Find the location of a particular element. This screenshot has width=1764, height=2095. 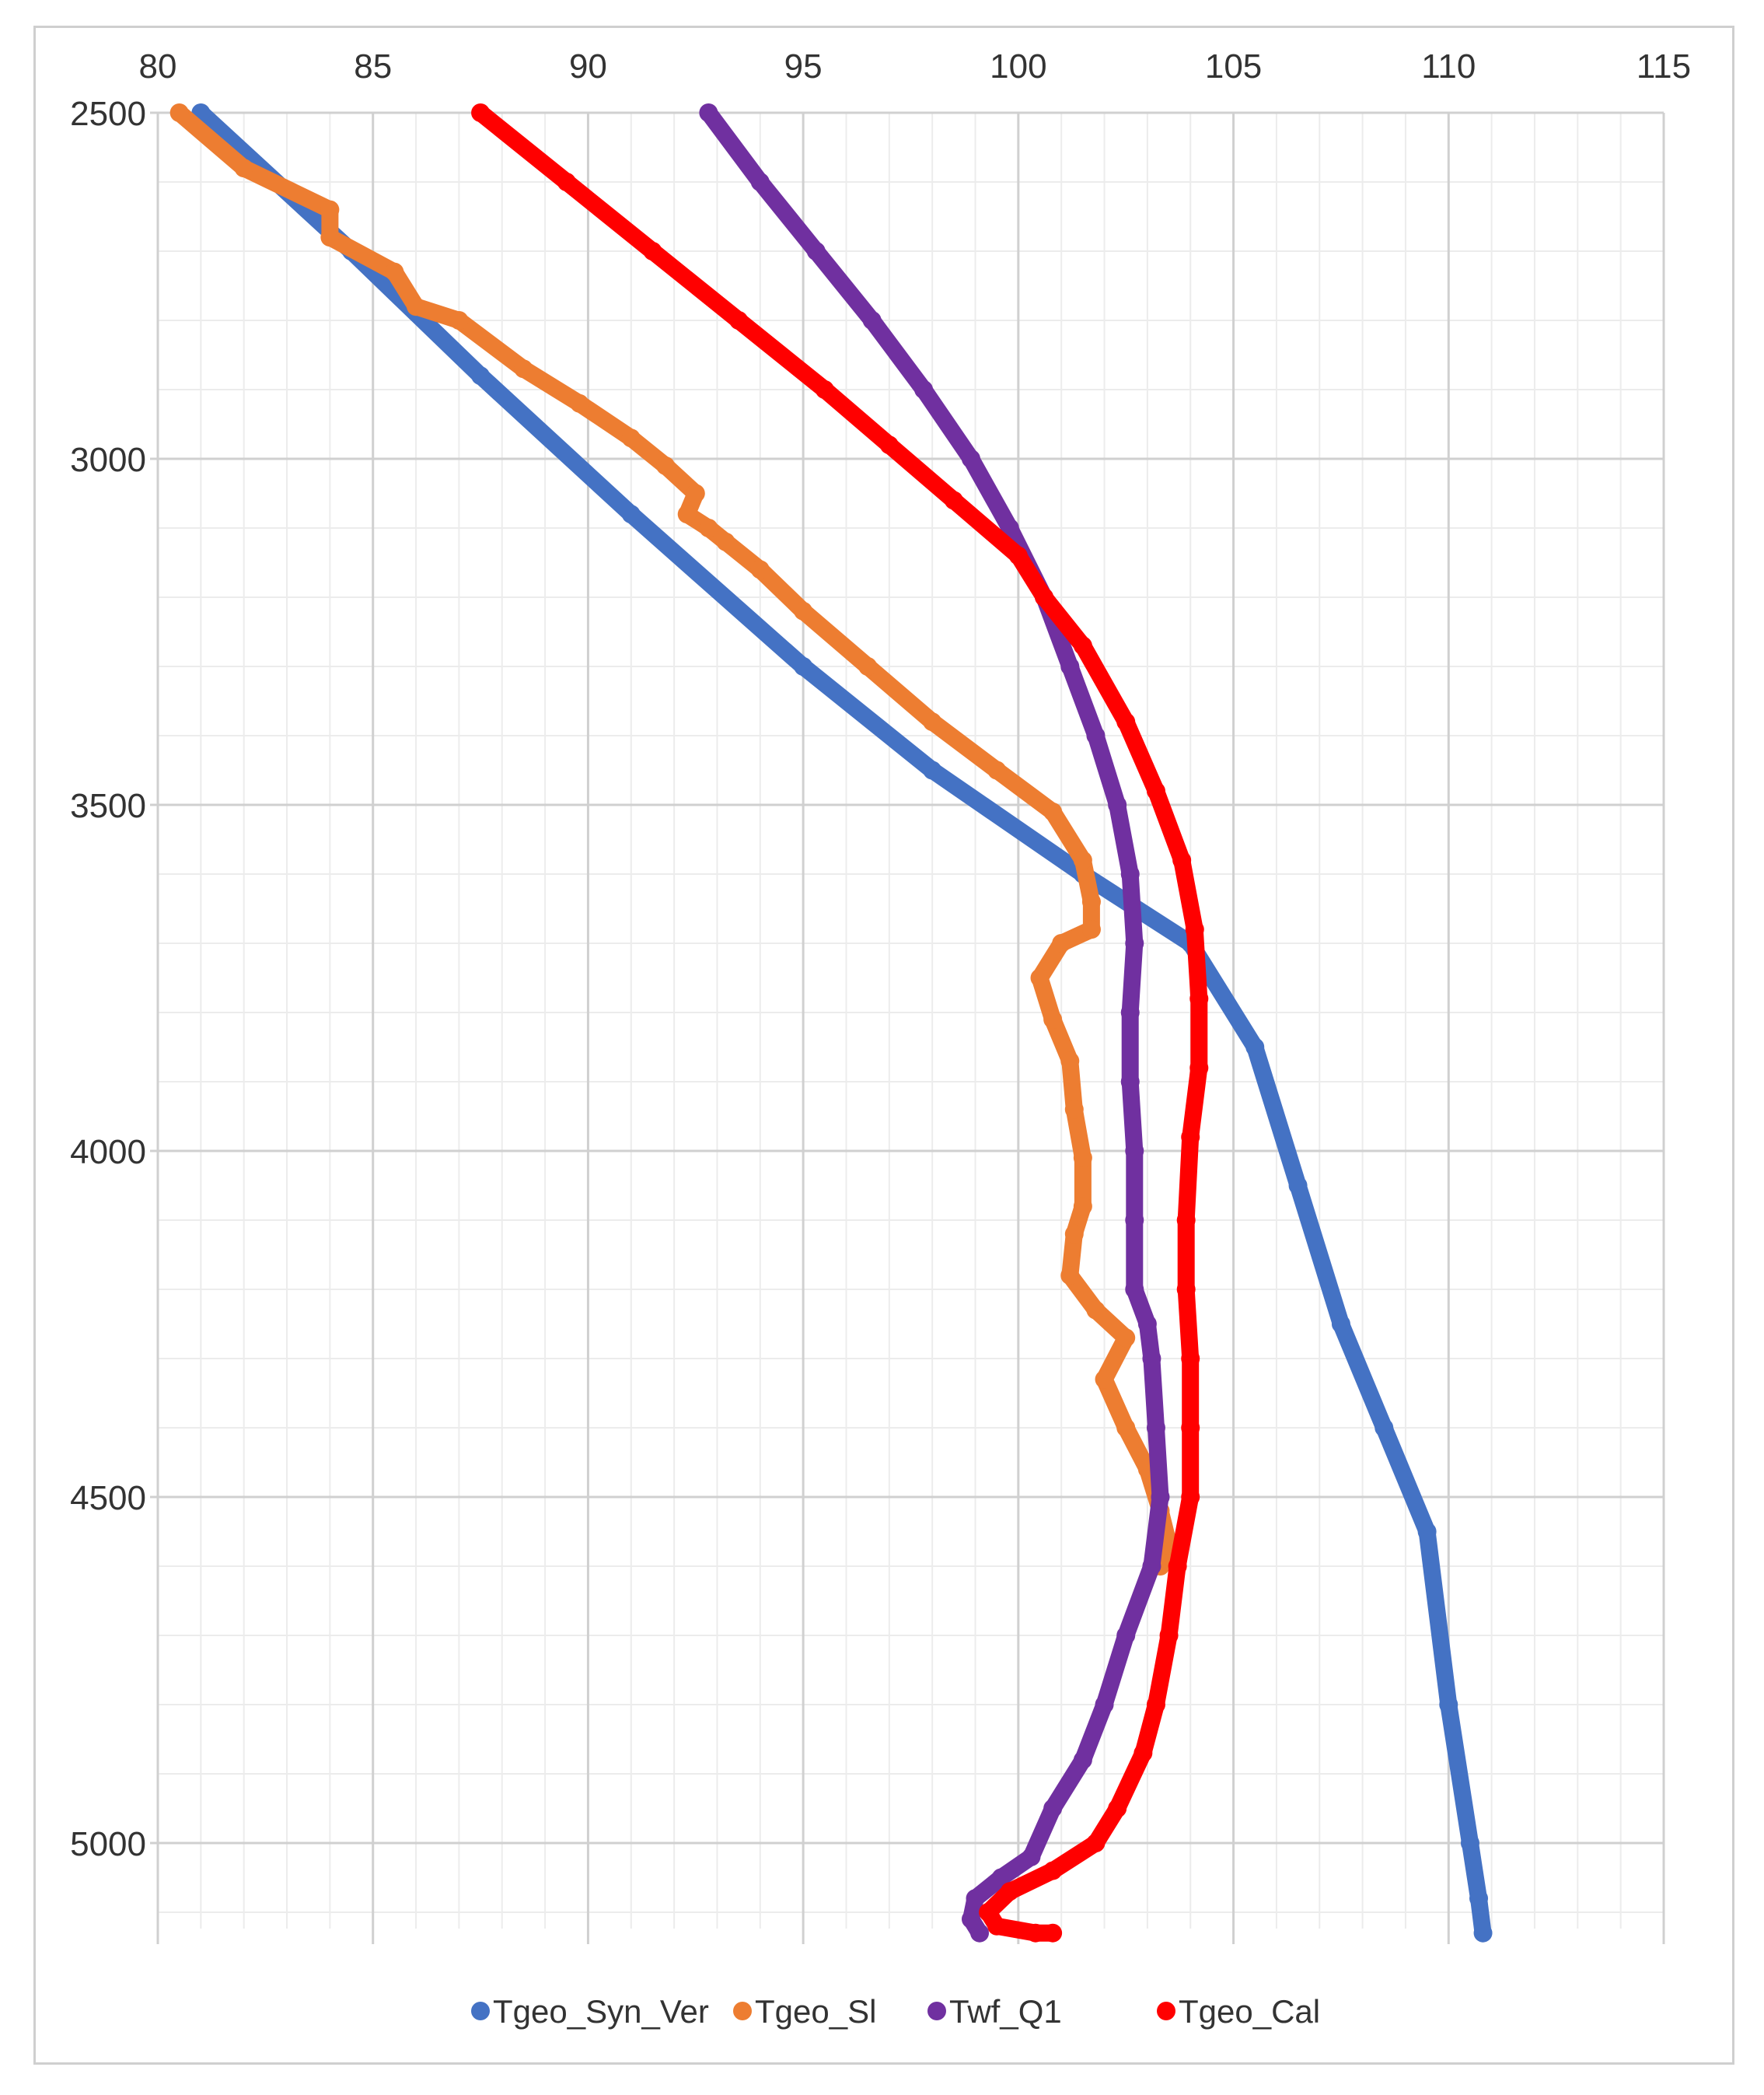

y-tick-label: 3000 is located at coordinates (108, 460).